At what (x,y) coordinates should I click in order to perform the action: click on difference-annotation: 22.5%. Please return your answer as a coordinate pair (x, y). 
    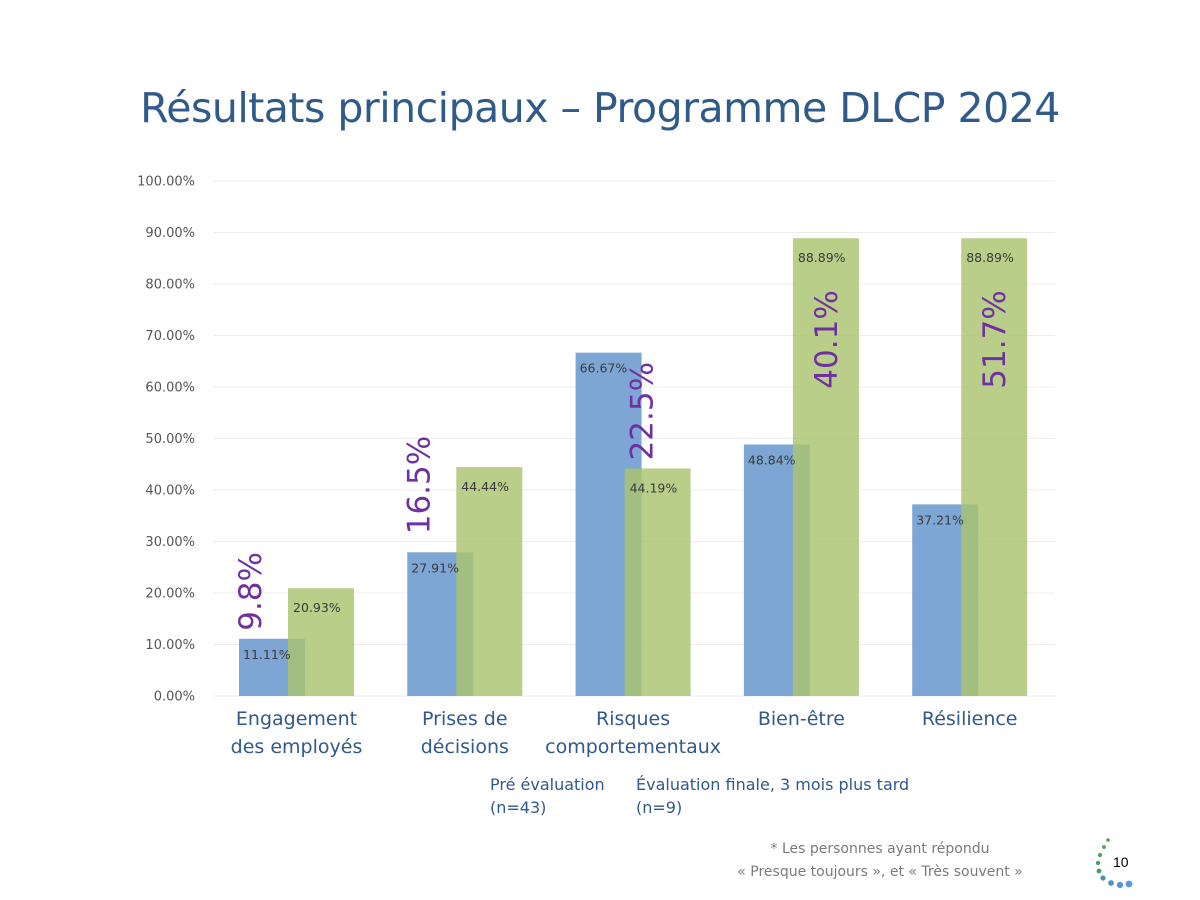
    Looking at the image, I should click on (643, 411).